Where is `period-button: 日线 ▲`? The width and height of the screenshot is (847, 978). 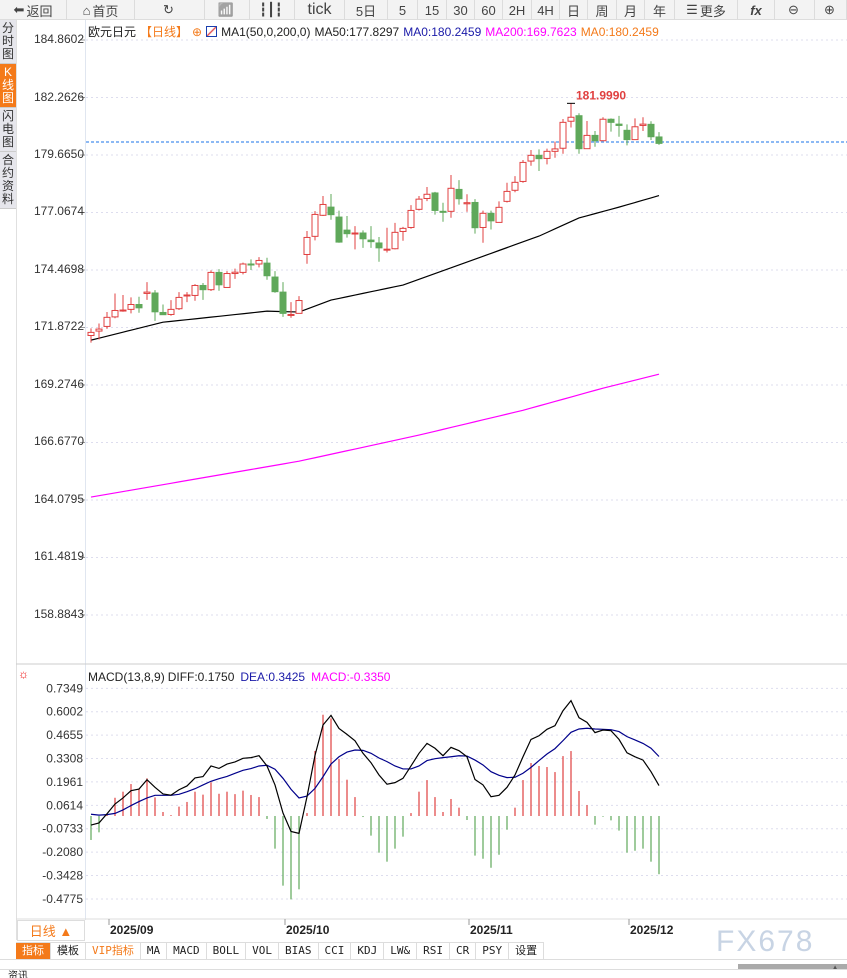
period-button: 日线 ▲ is located at coordinates (51, 930).